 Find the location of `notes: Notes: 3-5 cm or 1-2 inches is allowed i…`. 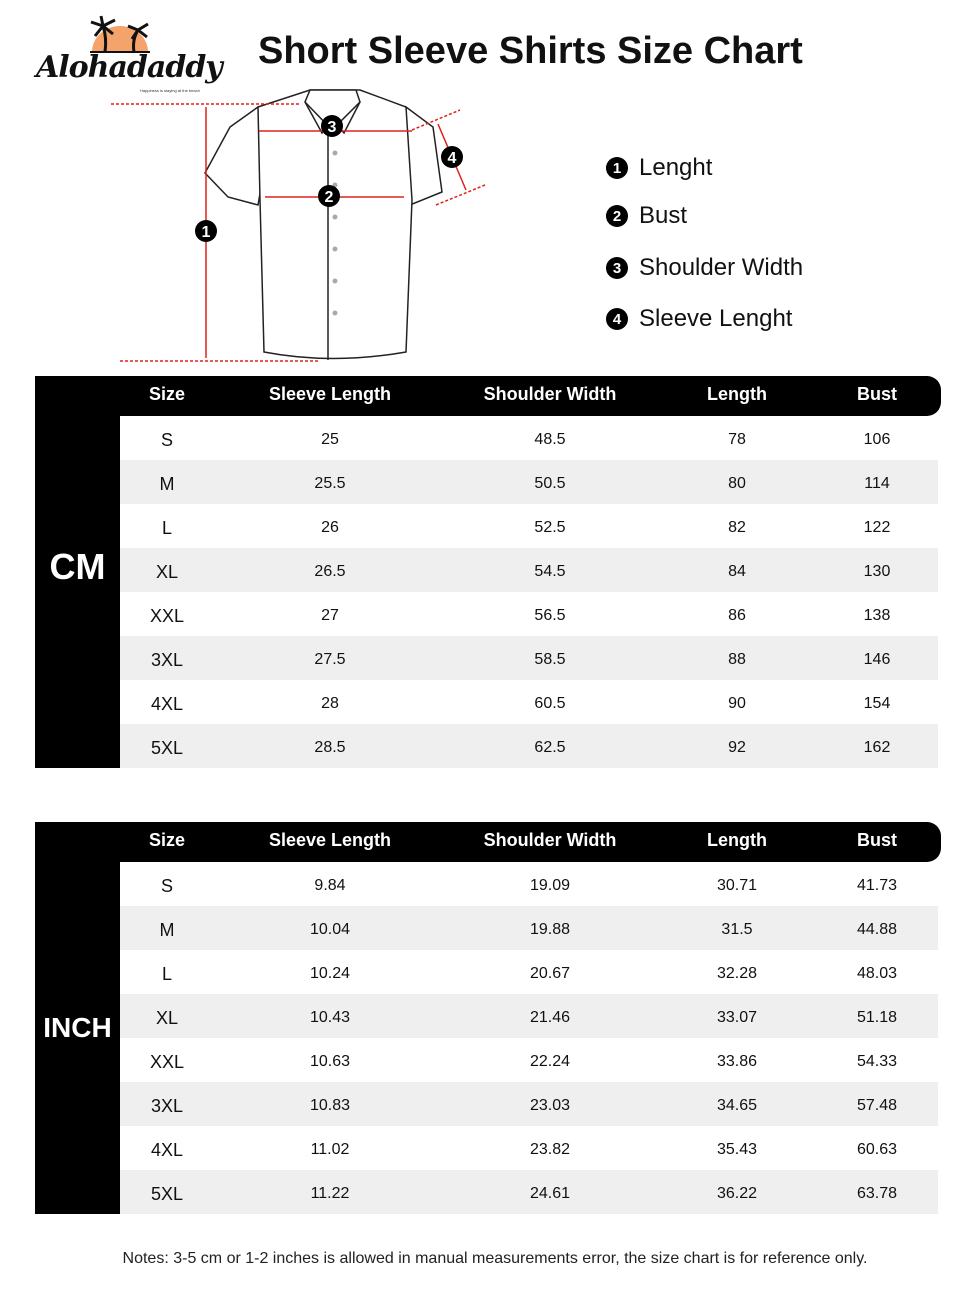

notes: Notes: 3-5 cm or 1-2 inches is allowed i… is located at coordinates (495, 1258).